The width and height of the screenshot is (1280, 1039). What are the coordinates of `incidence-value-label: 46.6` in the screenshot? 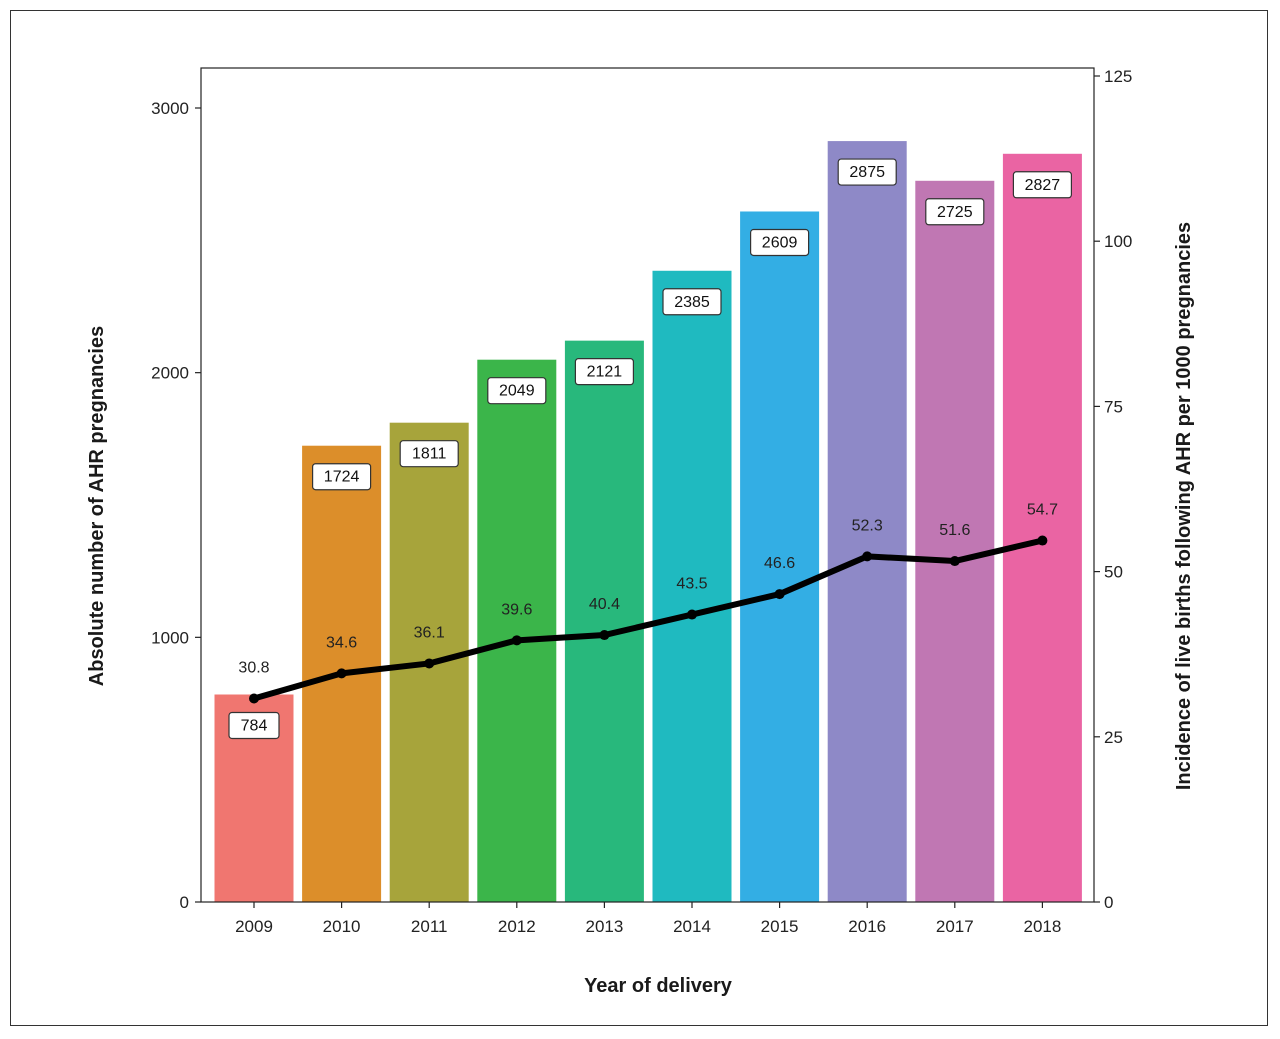 It's located at (779, 563).